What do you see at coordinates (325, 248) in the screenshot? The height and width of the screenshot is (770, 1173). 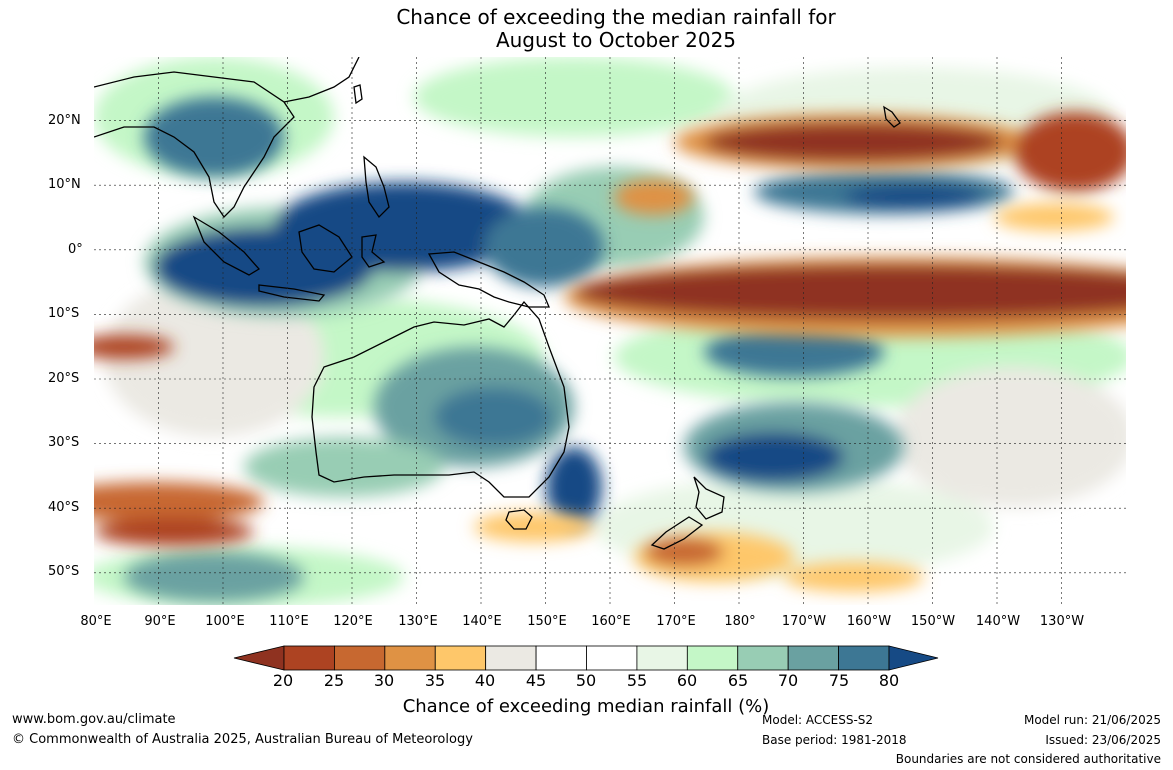 I see `borneo-outline` at bounding box center [325, 248].